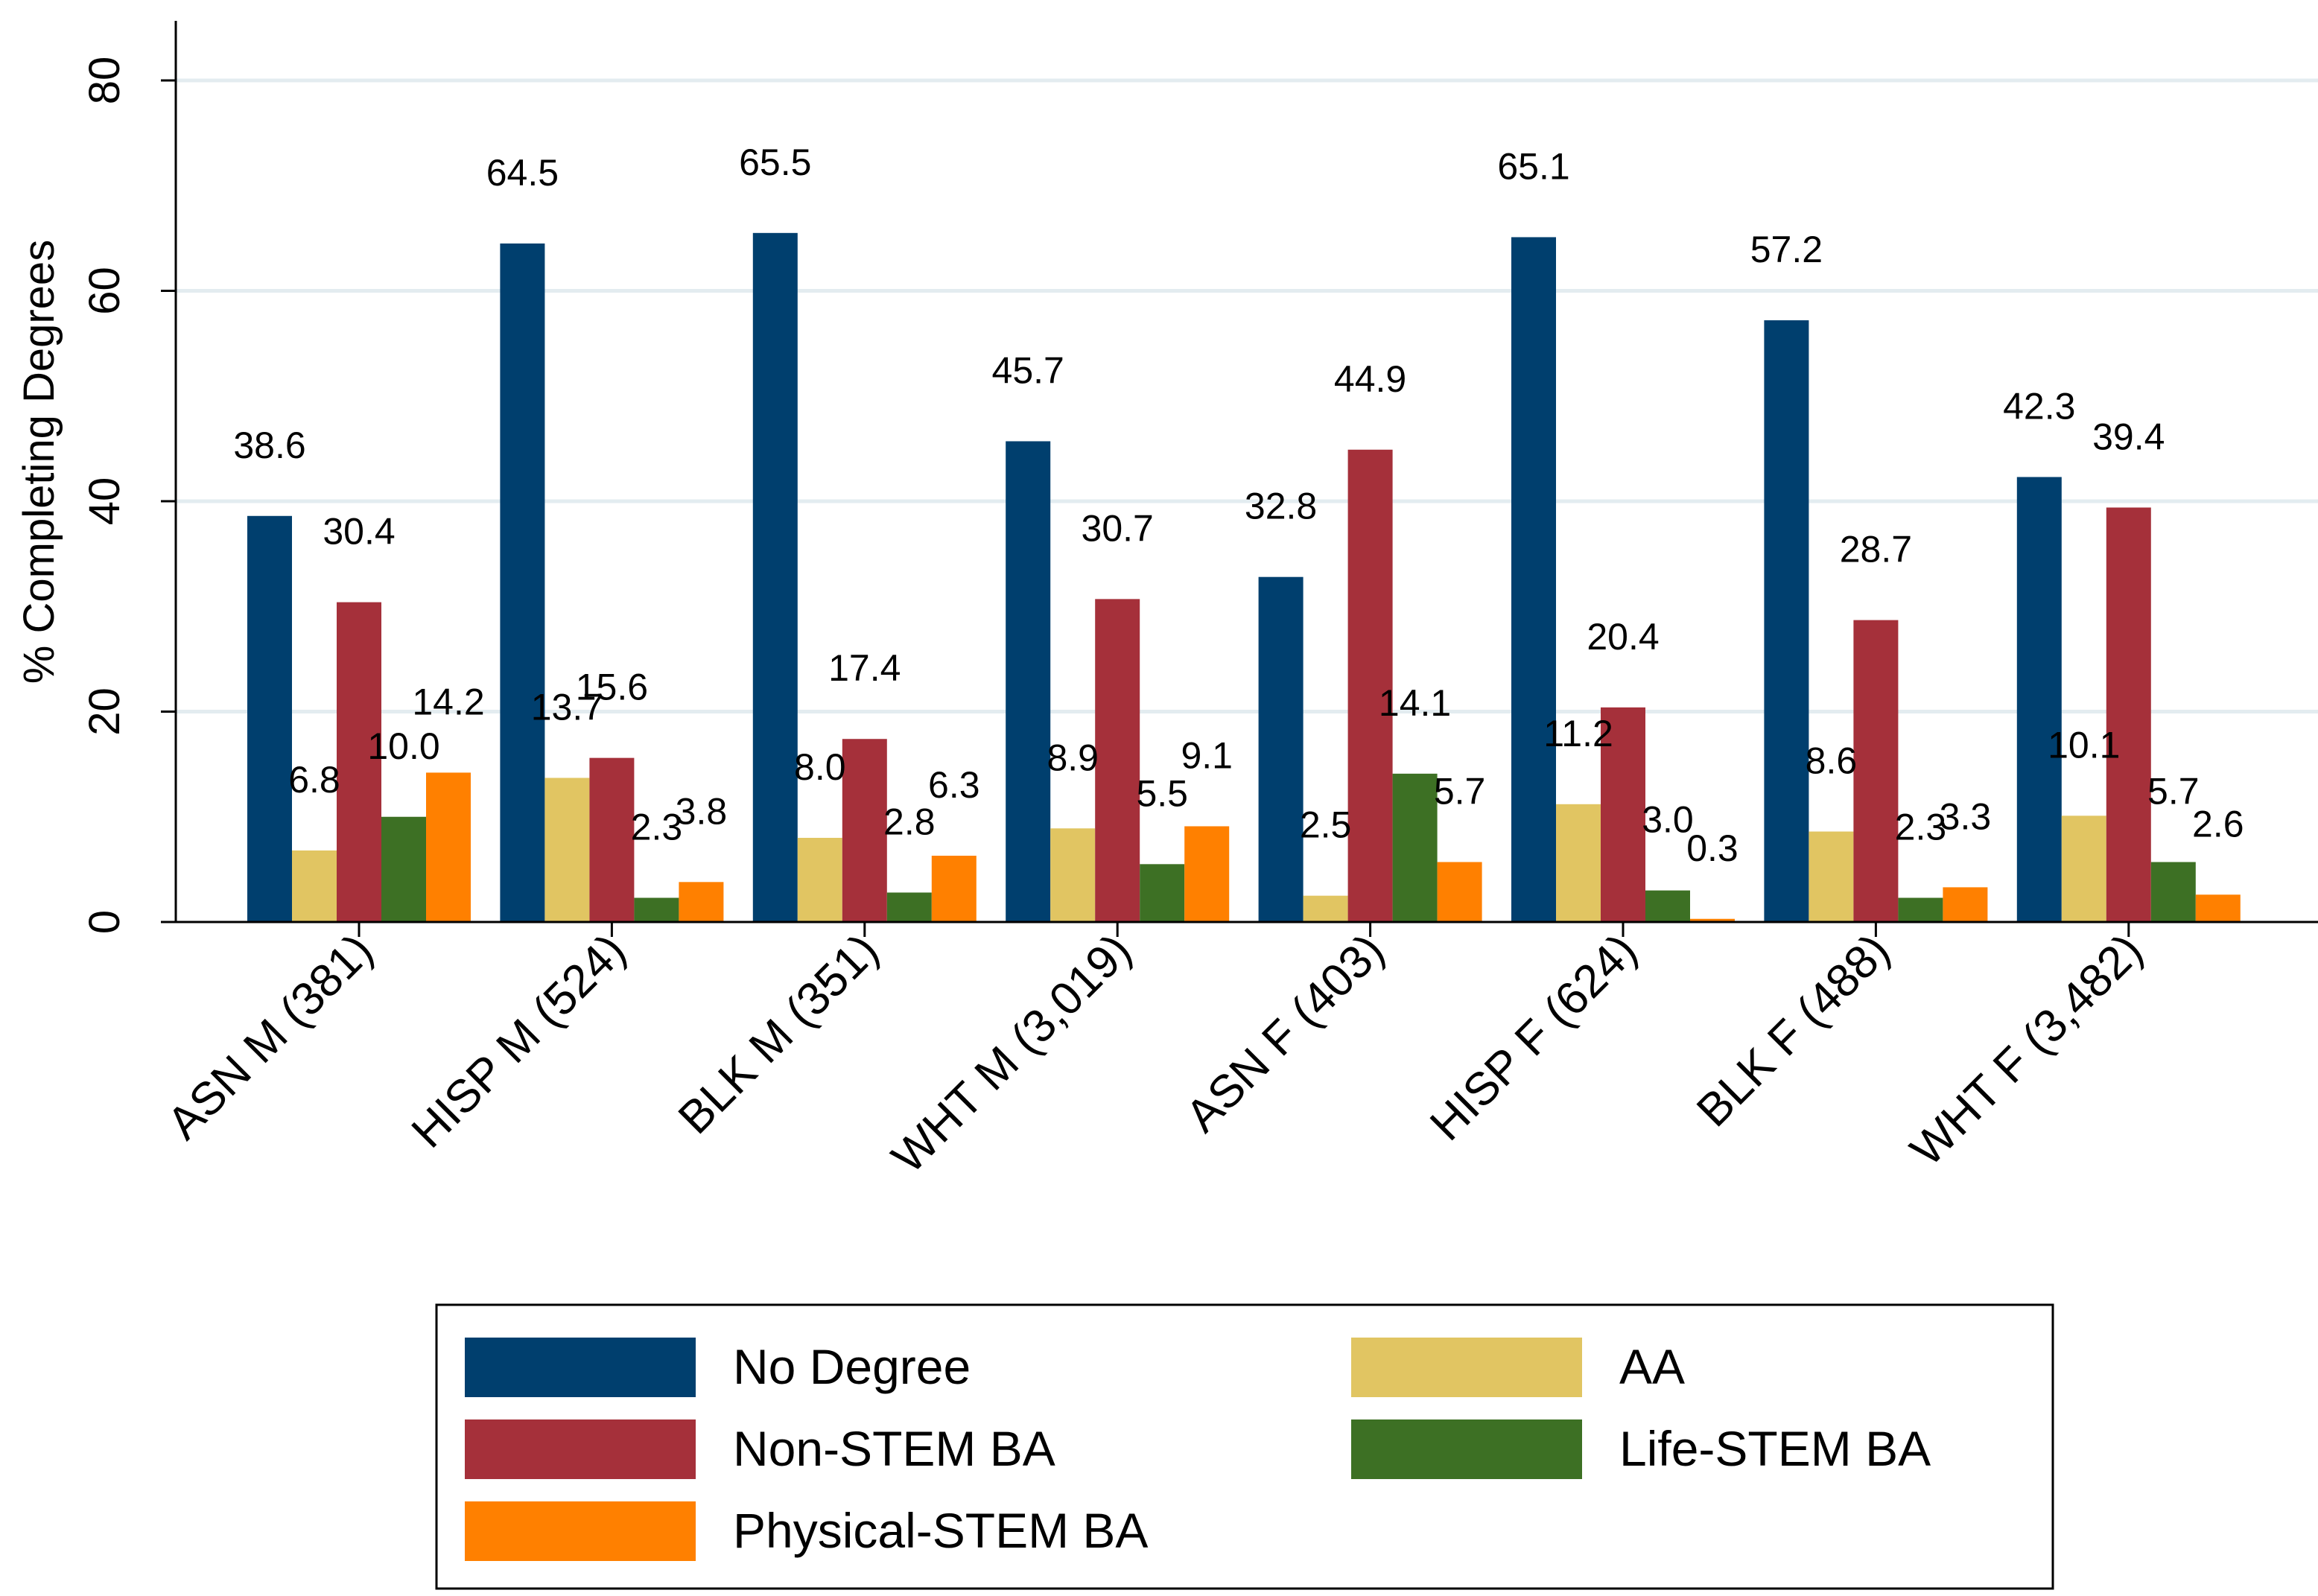  Describe the element at coordinates (1281, 506) in the screenshot. I see `data-label: 32.8` at that location.